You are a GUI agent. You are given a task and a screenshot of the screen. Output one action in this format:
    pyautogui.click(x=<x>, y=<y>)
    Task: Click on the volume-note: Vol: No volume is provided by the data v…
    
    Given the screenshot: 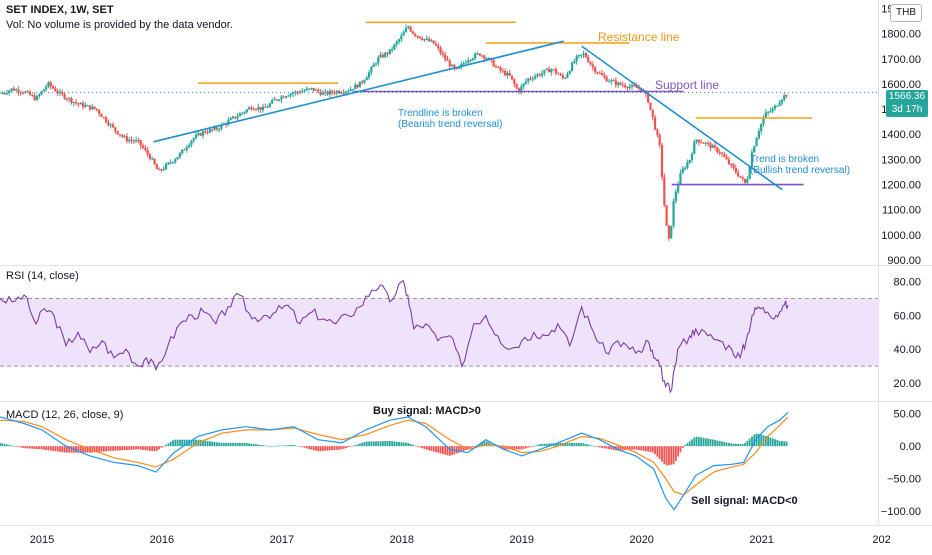 What is the action you would take?
    pyautogui.click(x=119, y=25)
    